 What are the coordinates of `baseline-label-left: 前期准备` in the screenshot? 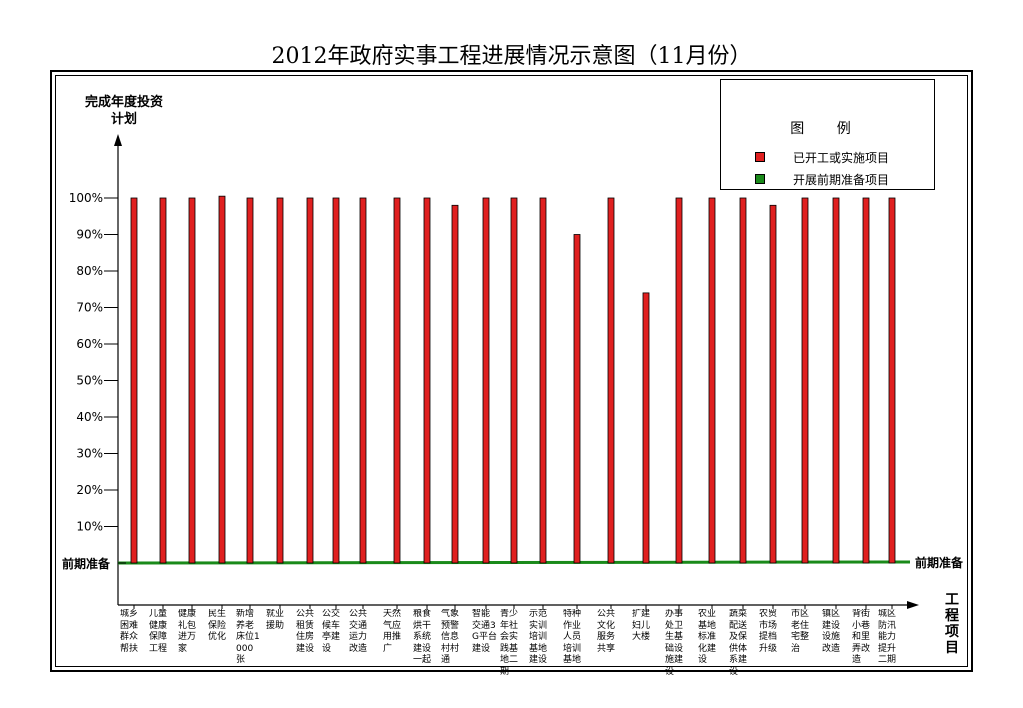 It's located at (86, 564).